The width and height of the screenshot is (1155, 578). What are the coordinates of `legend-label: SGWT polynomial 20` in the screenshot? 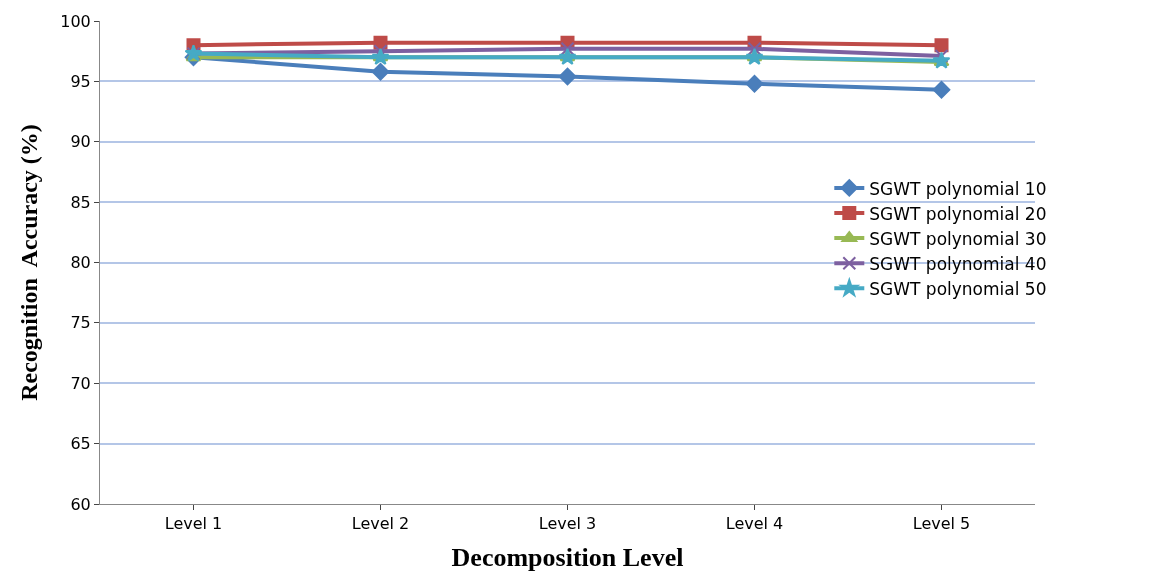 It's located at (958, 213).